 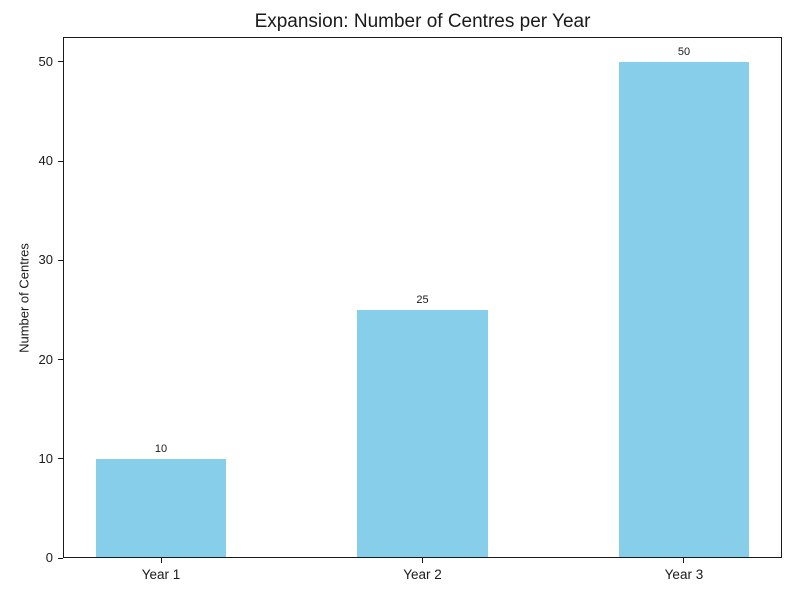 I want to click on y-tick-label: 50, so click(x=45, y=61).